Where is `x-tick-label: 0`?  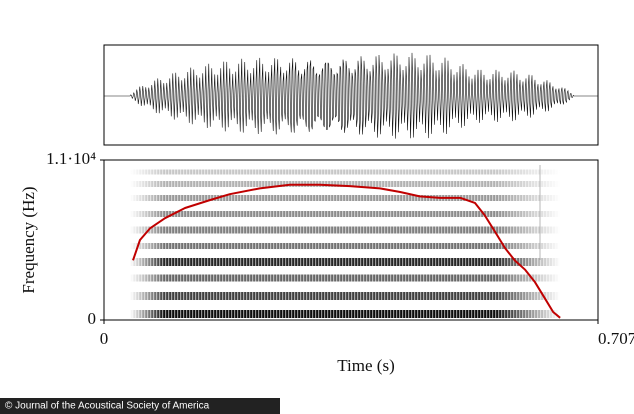
x-tick-label: 0 is located at coordinates (104, 338).